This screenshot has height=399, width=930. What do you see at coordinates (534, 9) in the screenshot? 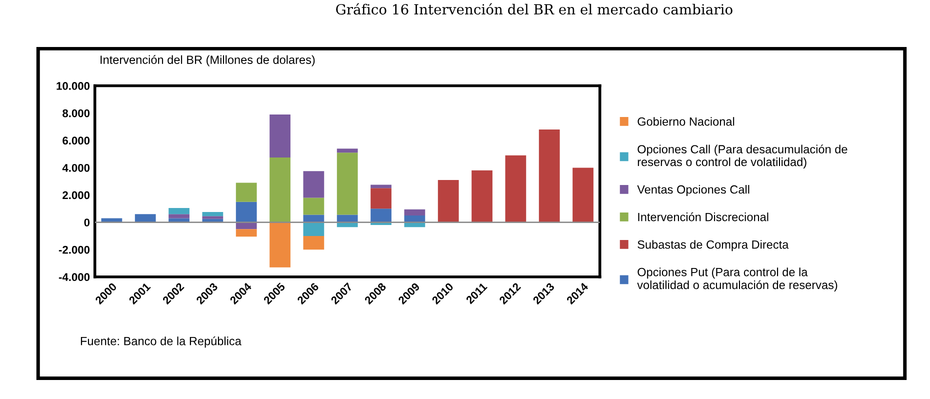
I see `chart-title: Gráfico 16 Intervención del BR en el mercado cambiario` at bounding box center [534, 9].